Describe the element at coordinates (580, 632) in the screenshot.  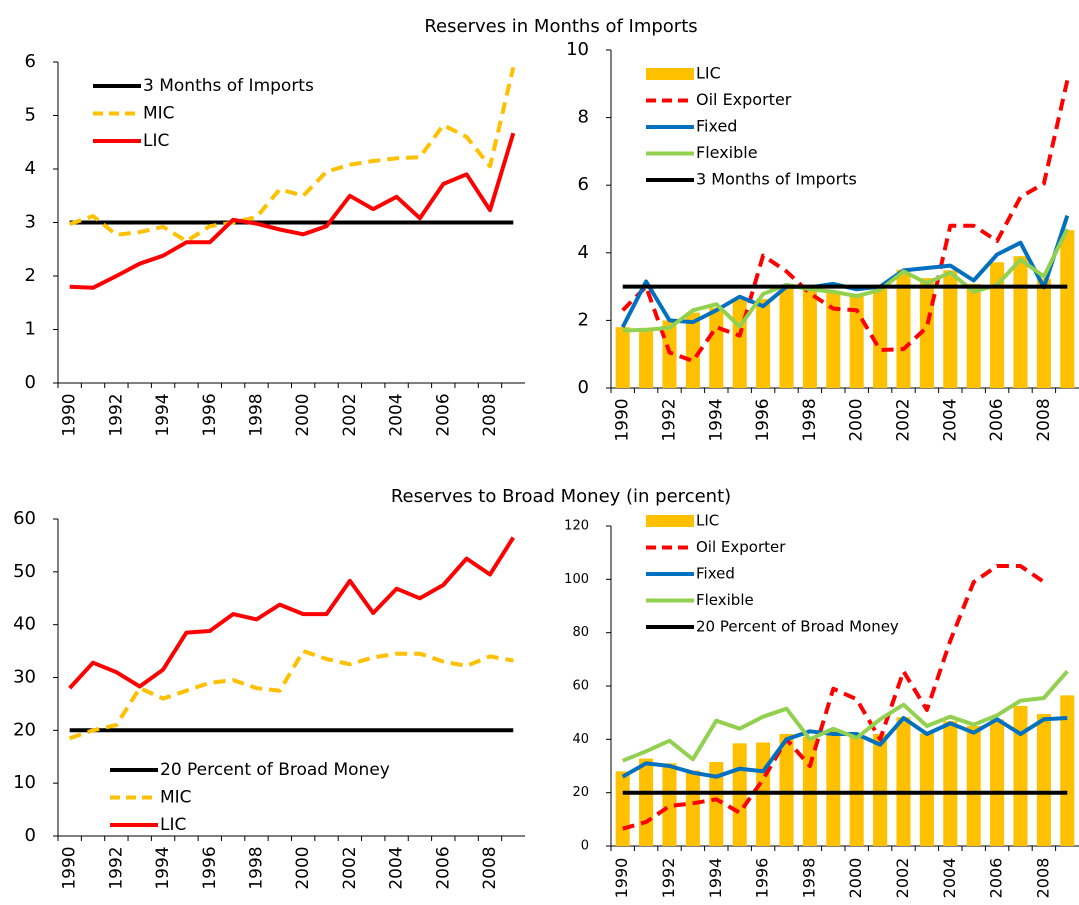
I see `y-tick-label: 80` at that location.